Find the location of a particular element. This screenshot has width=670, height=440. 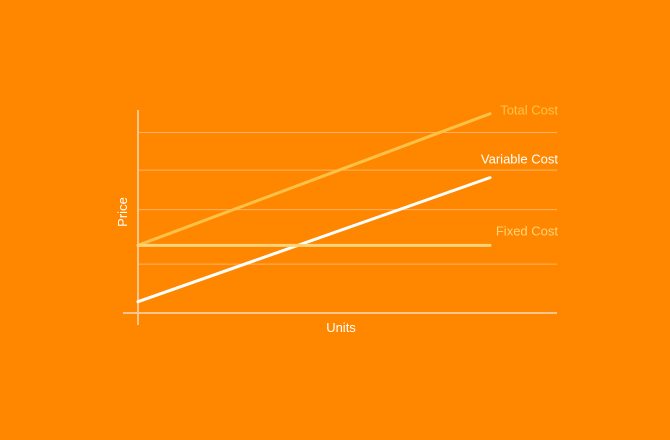

total-cost-label: Total Cost is located at coordinates (529, 110).